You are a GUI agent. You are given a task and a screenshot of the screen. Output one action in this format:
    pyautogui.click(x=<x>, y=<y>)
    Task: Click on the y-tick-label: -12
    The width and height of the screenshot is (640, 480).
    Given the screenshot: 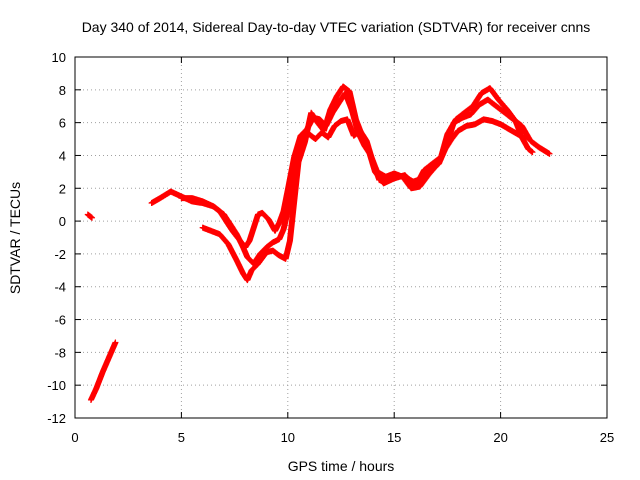 What is the action you would take?
    pyautogui.click(x=56, y=418)
    